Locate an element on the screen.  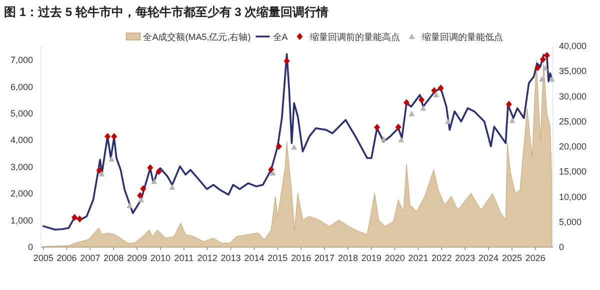
y-tick-label: 4,000 is located at coordinates (21, 140).